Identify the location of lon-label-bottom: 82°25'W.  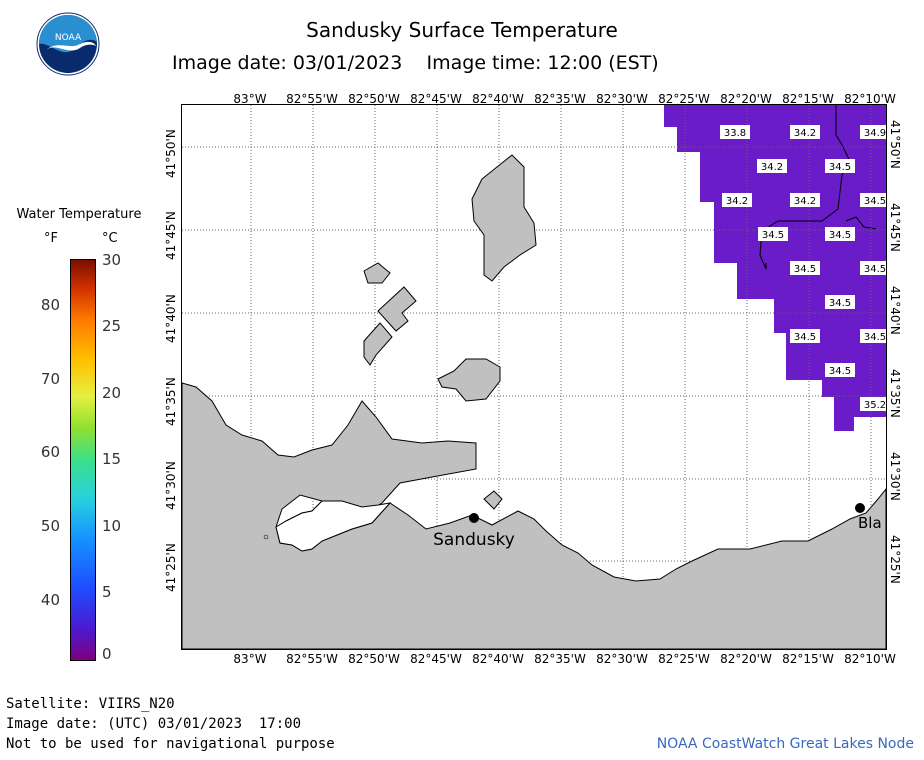
(684, 659).